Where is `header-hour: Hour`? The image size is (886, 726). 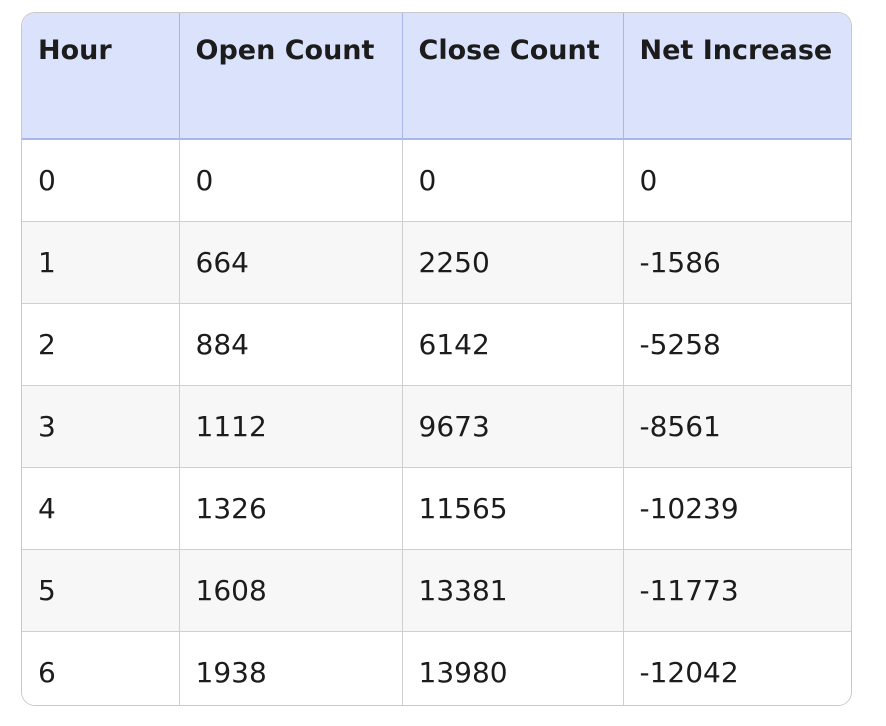
header-hour: Hour is located at coordinates (101, 76).